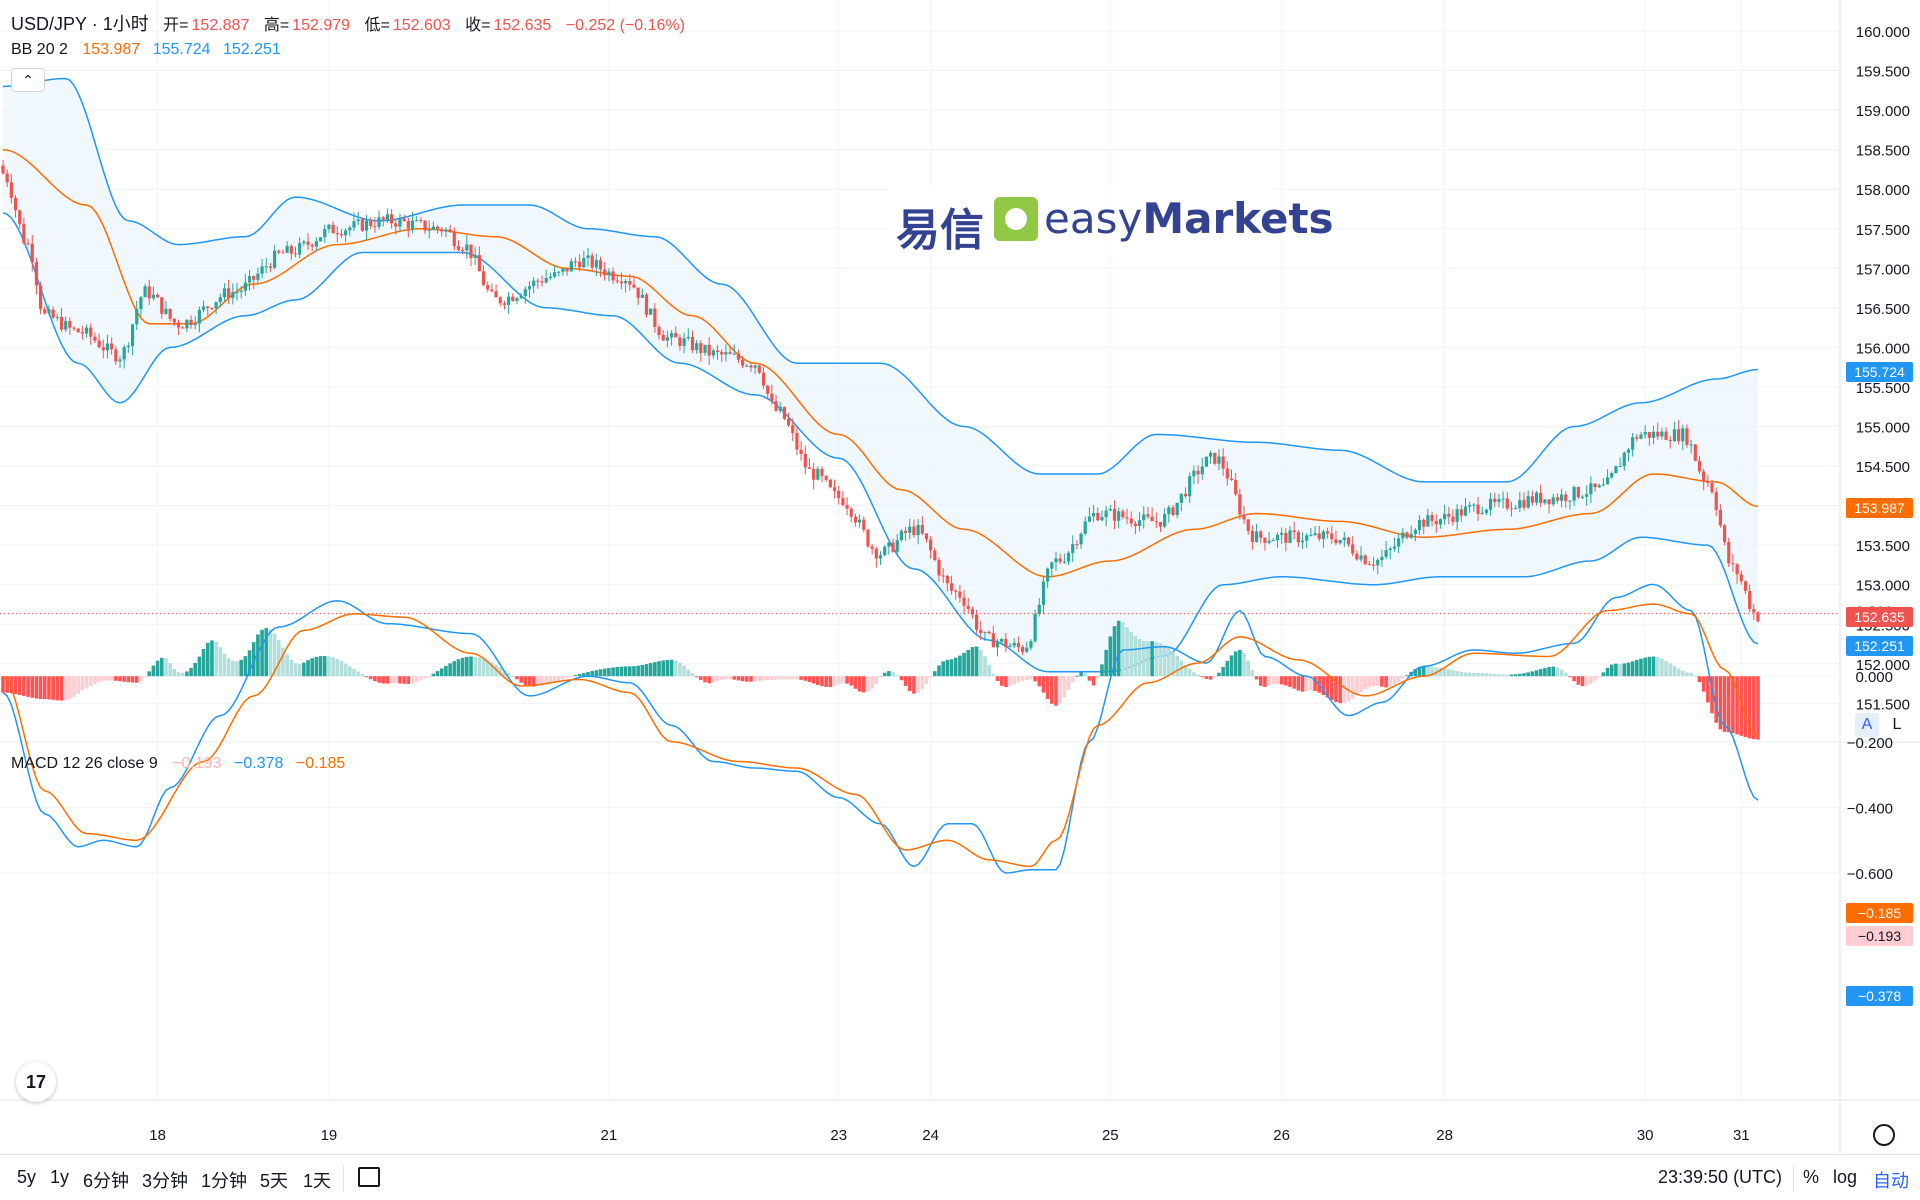 This screenshot has width=1920, height=1200. I want to click on range-1min: 1分钟, so click(224, 1181).